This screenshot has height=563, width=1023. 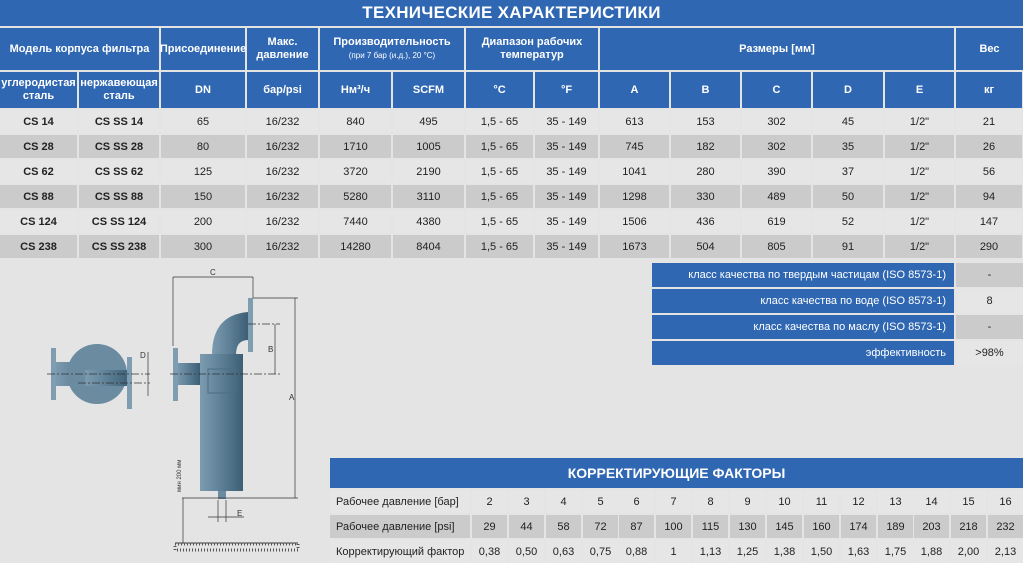 I want to click on subheader-10: C, so click(x=776, y=90).